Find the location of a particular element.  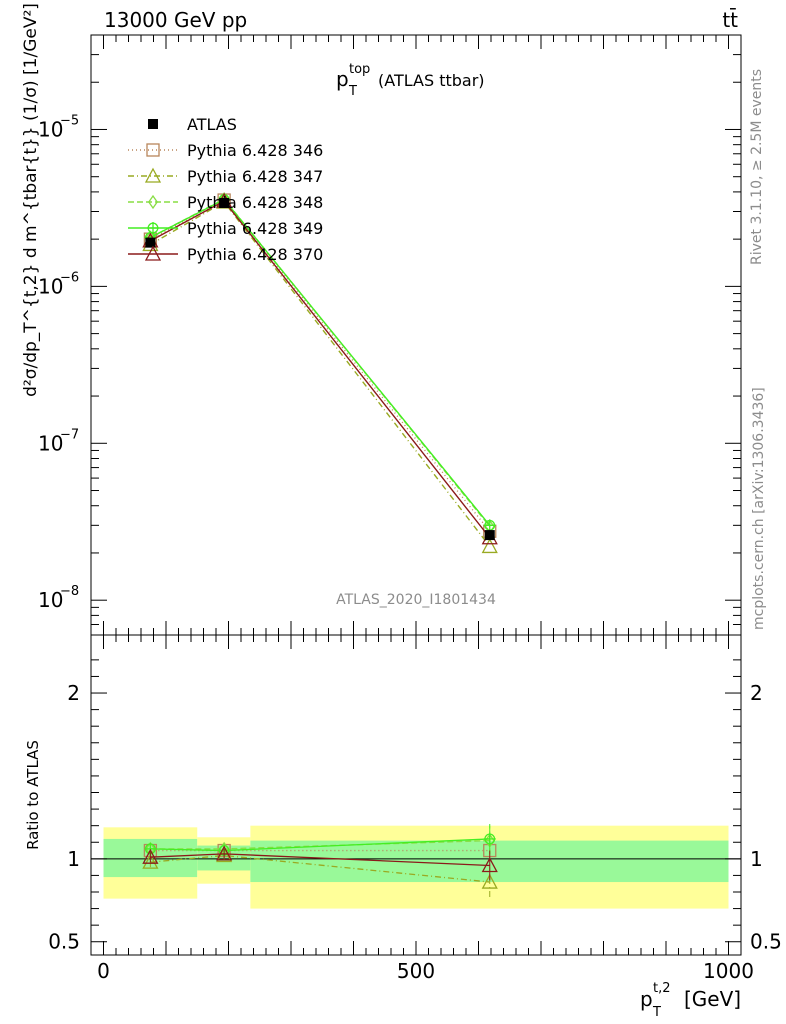

x-tick-label: 0 is located at coordinates (103, 971).